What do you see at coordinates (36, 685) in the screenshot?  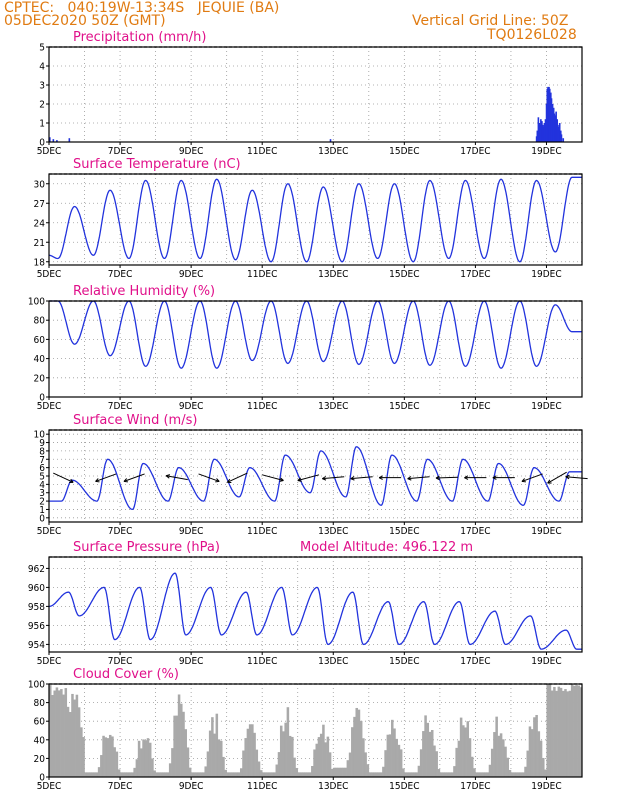 I see `y-tick-label: 100` at bounding box center [36, 685].